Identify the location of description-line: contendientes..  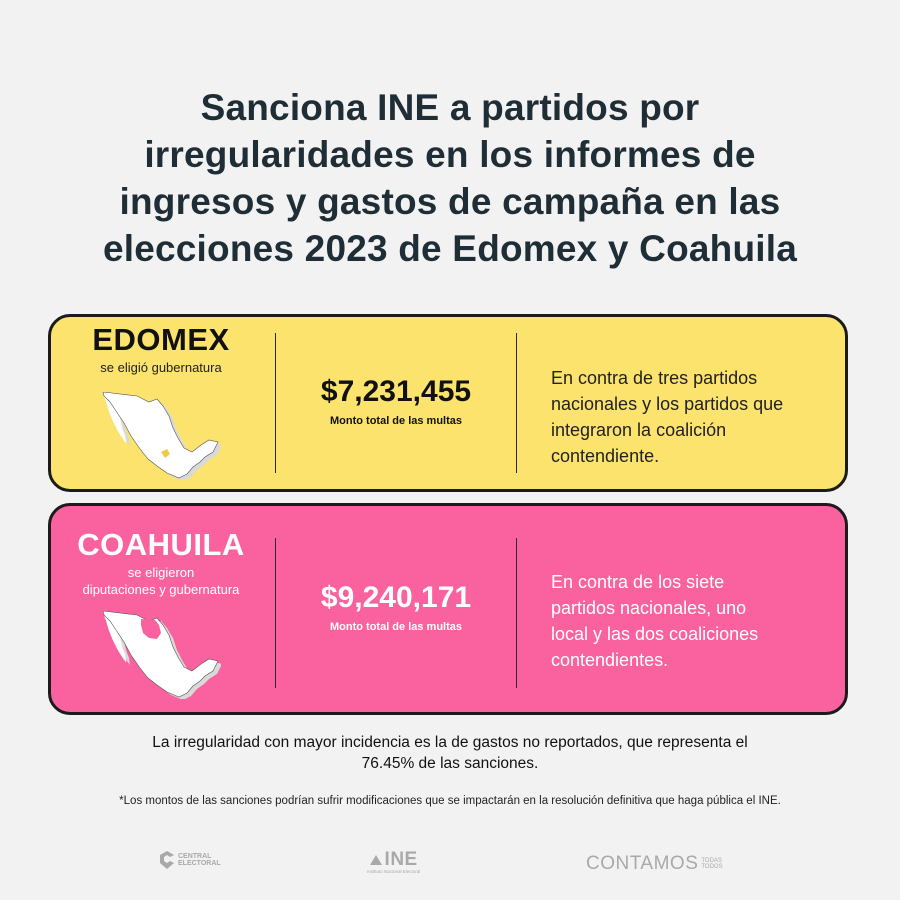
(610, 660).